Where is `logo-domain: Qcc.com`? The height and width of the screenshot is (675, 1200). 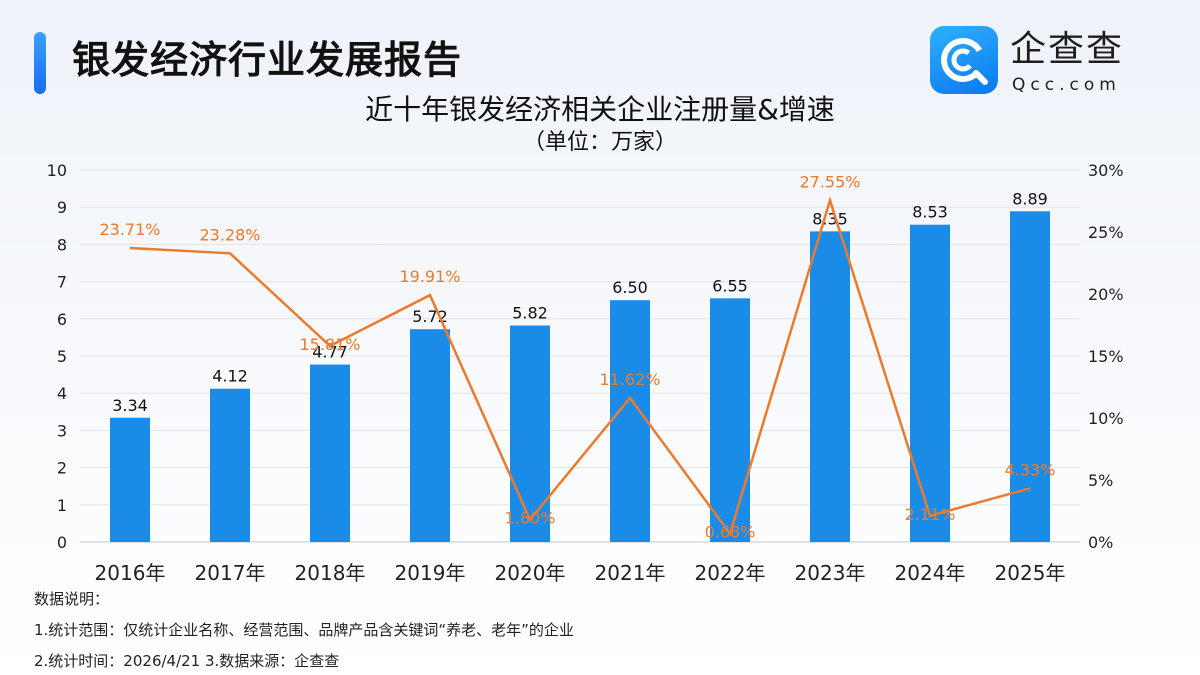
logo-domain: Qcc.com is located at coordinates (1066, 85).